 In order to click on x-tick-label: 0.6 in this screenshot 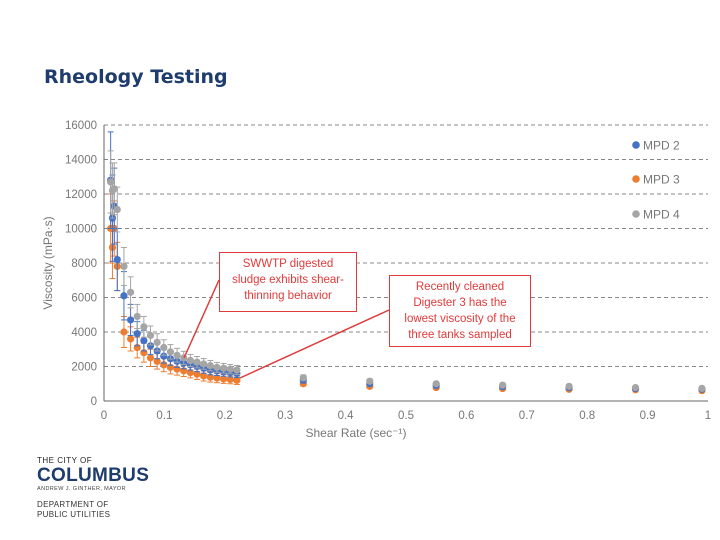, I will do `click(466, 416)`.